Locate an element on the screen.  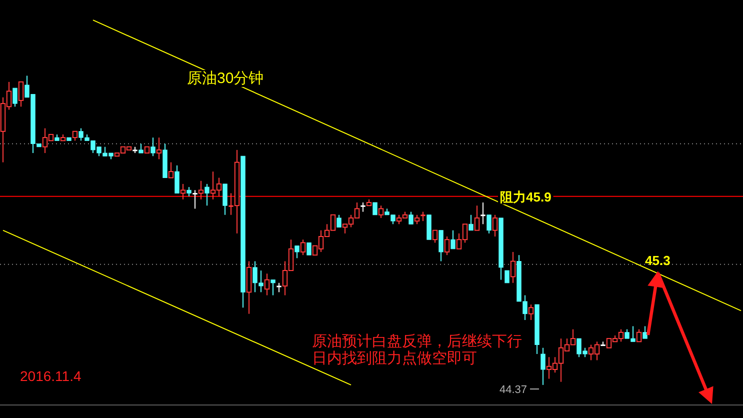
ref-line-label: 阻力45.9 is located at coordinates (526, 196).